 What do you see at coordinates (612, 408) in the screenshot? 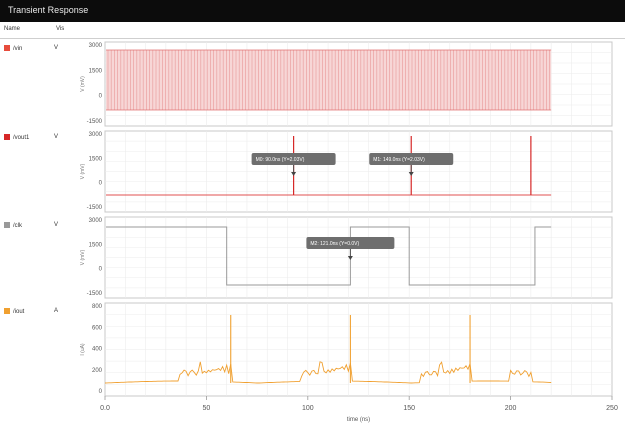
I see `x-tick-label: 250` at bounding box center [612, 408].